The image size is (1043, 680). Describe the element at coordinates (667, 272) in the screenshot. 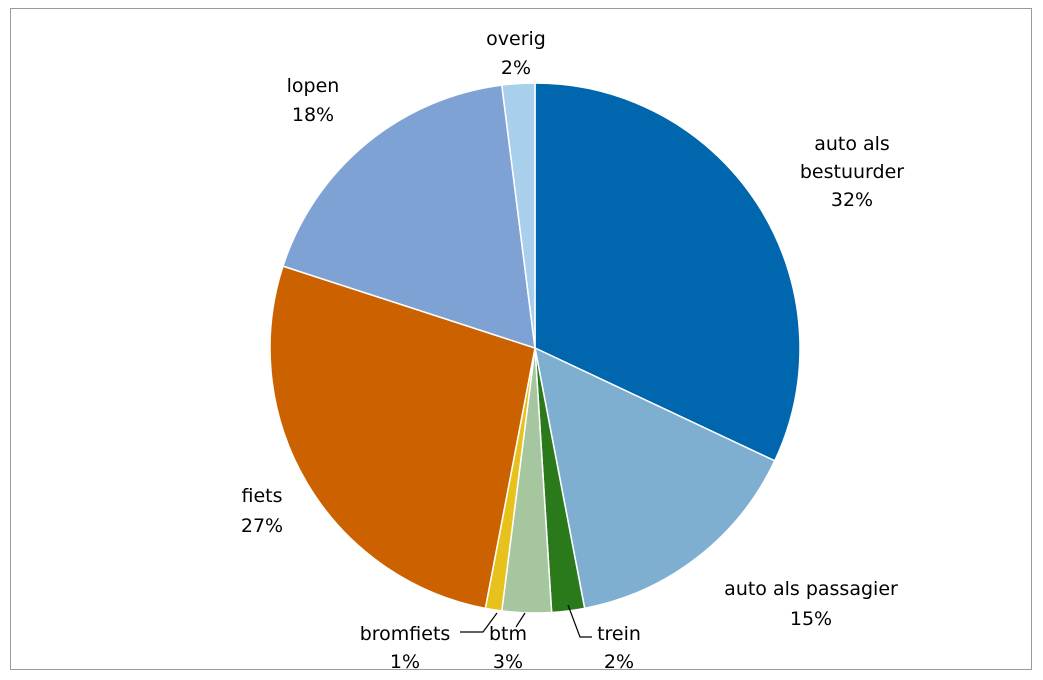

I see `pie-slice-auto-als-bestuurder` at that location.